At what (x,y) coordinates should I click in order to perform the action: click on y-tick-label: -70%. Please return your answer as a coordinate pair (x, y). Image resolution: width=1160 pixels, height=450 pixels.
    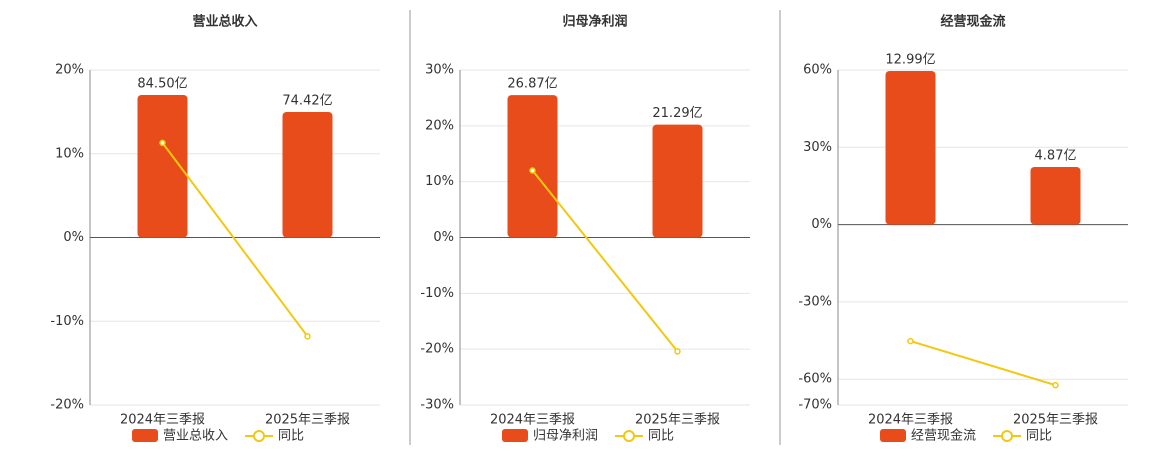
    Looking at the image, I should click on (815, 405).